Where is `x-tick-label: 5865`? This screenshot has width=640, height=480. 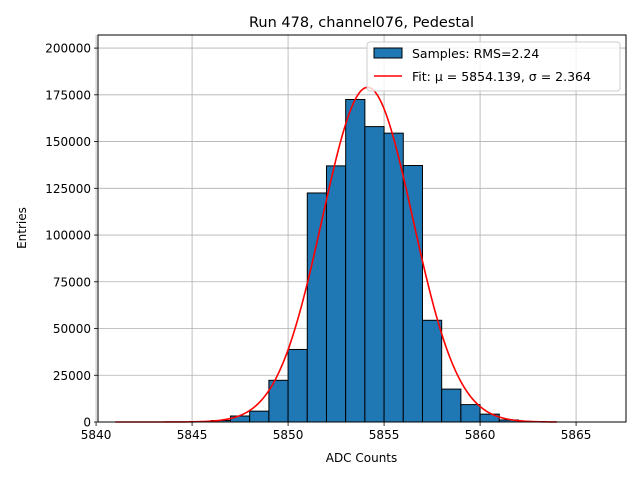
x-tick-label: 5865 is located at coordinates (576, 435).